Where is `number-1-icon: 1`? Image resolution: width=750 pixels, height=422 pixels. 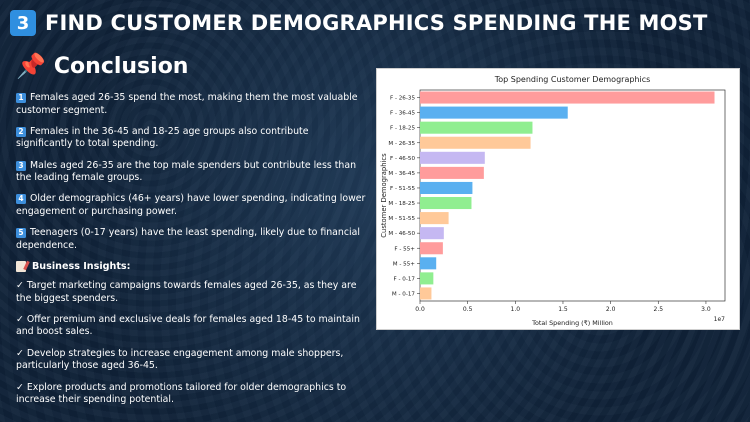
number-1-icon: 1 is located at coordinates (21, 98).